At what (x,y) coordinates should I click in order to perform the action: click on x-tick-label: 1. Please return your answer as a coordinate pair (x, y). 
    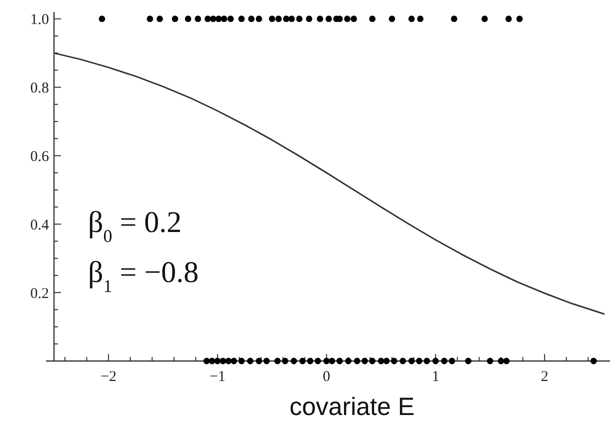
    Looking at the image, I should click on (436, 377).